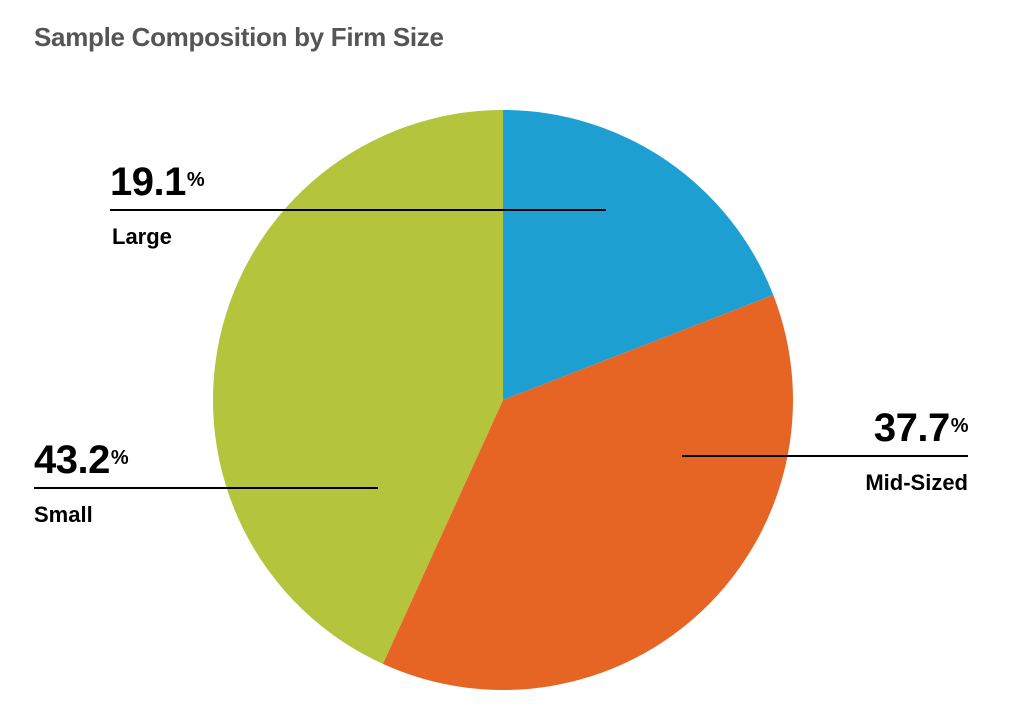 This screenshot has height=724, width=1024. Describe the element at coordinates (358, 210) in the screenshot. I see `leader-line-large` at that location.